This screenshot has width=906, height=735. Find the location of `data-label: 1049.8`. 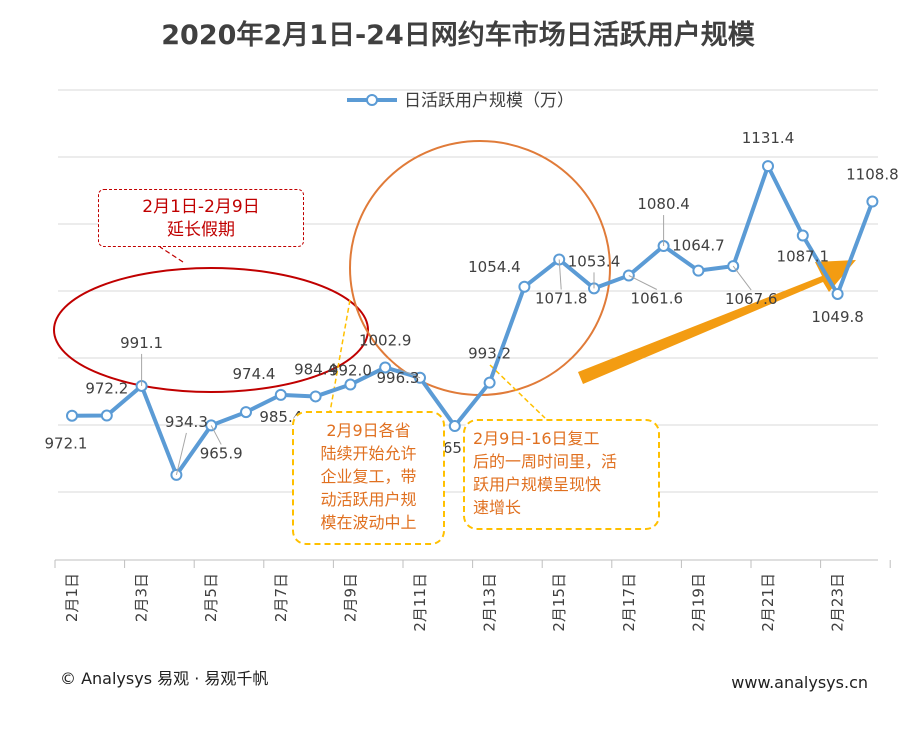

data-label: 1049.8 is located at coordinates (837, 317).